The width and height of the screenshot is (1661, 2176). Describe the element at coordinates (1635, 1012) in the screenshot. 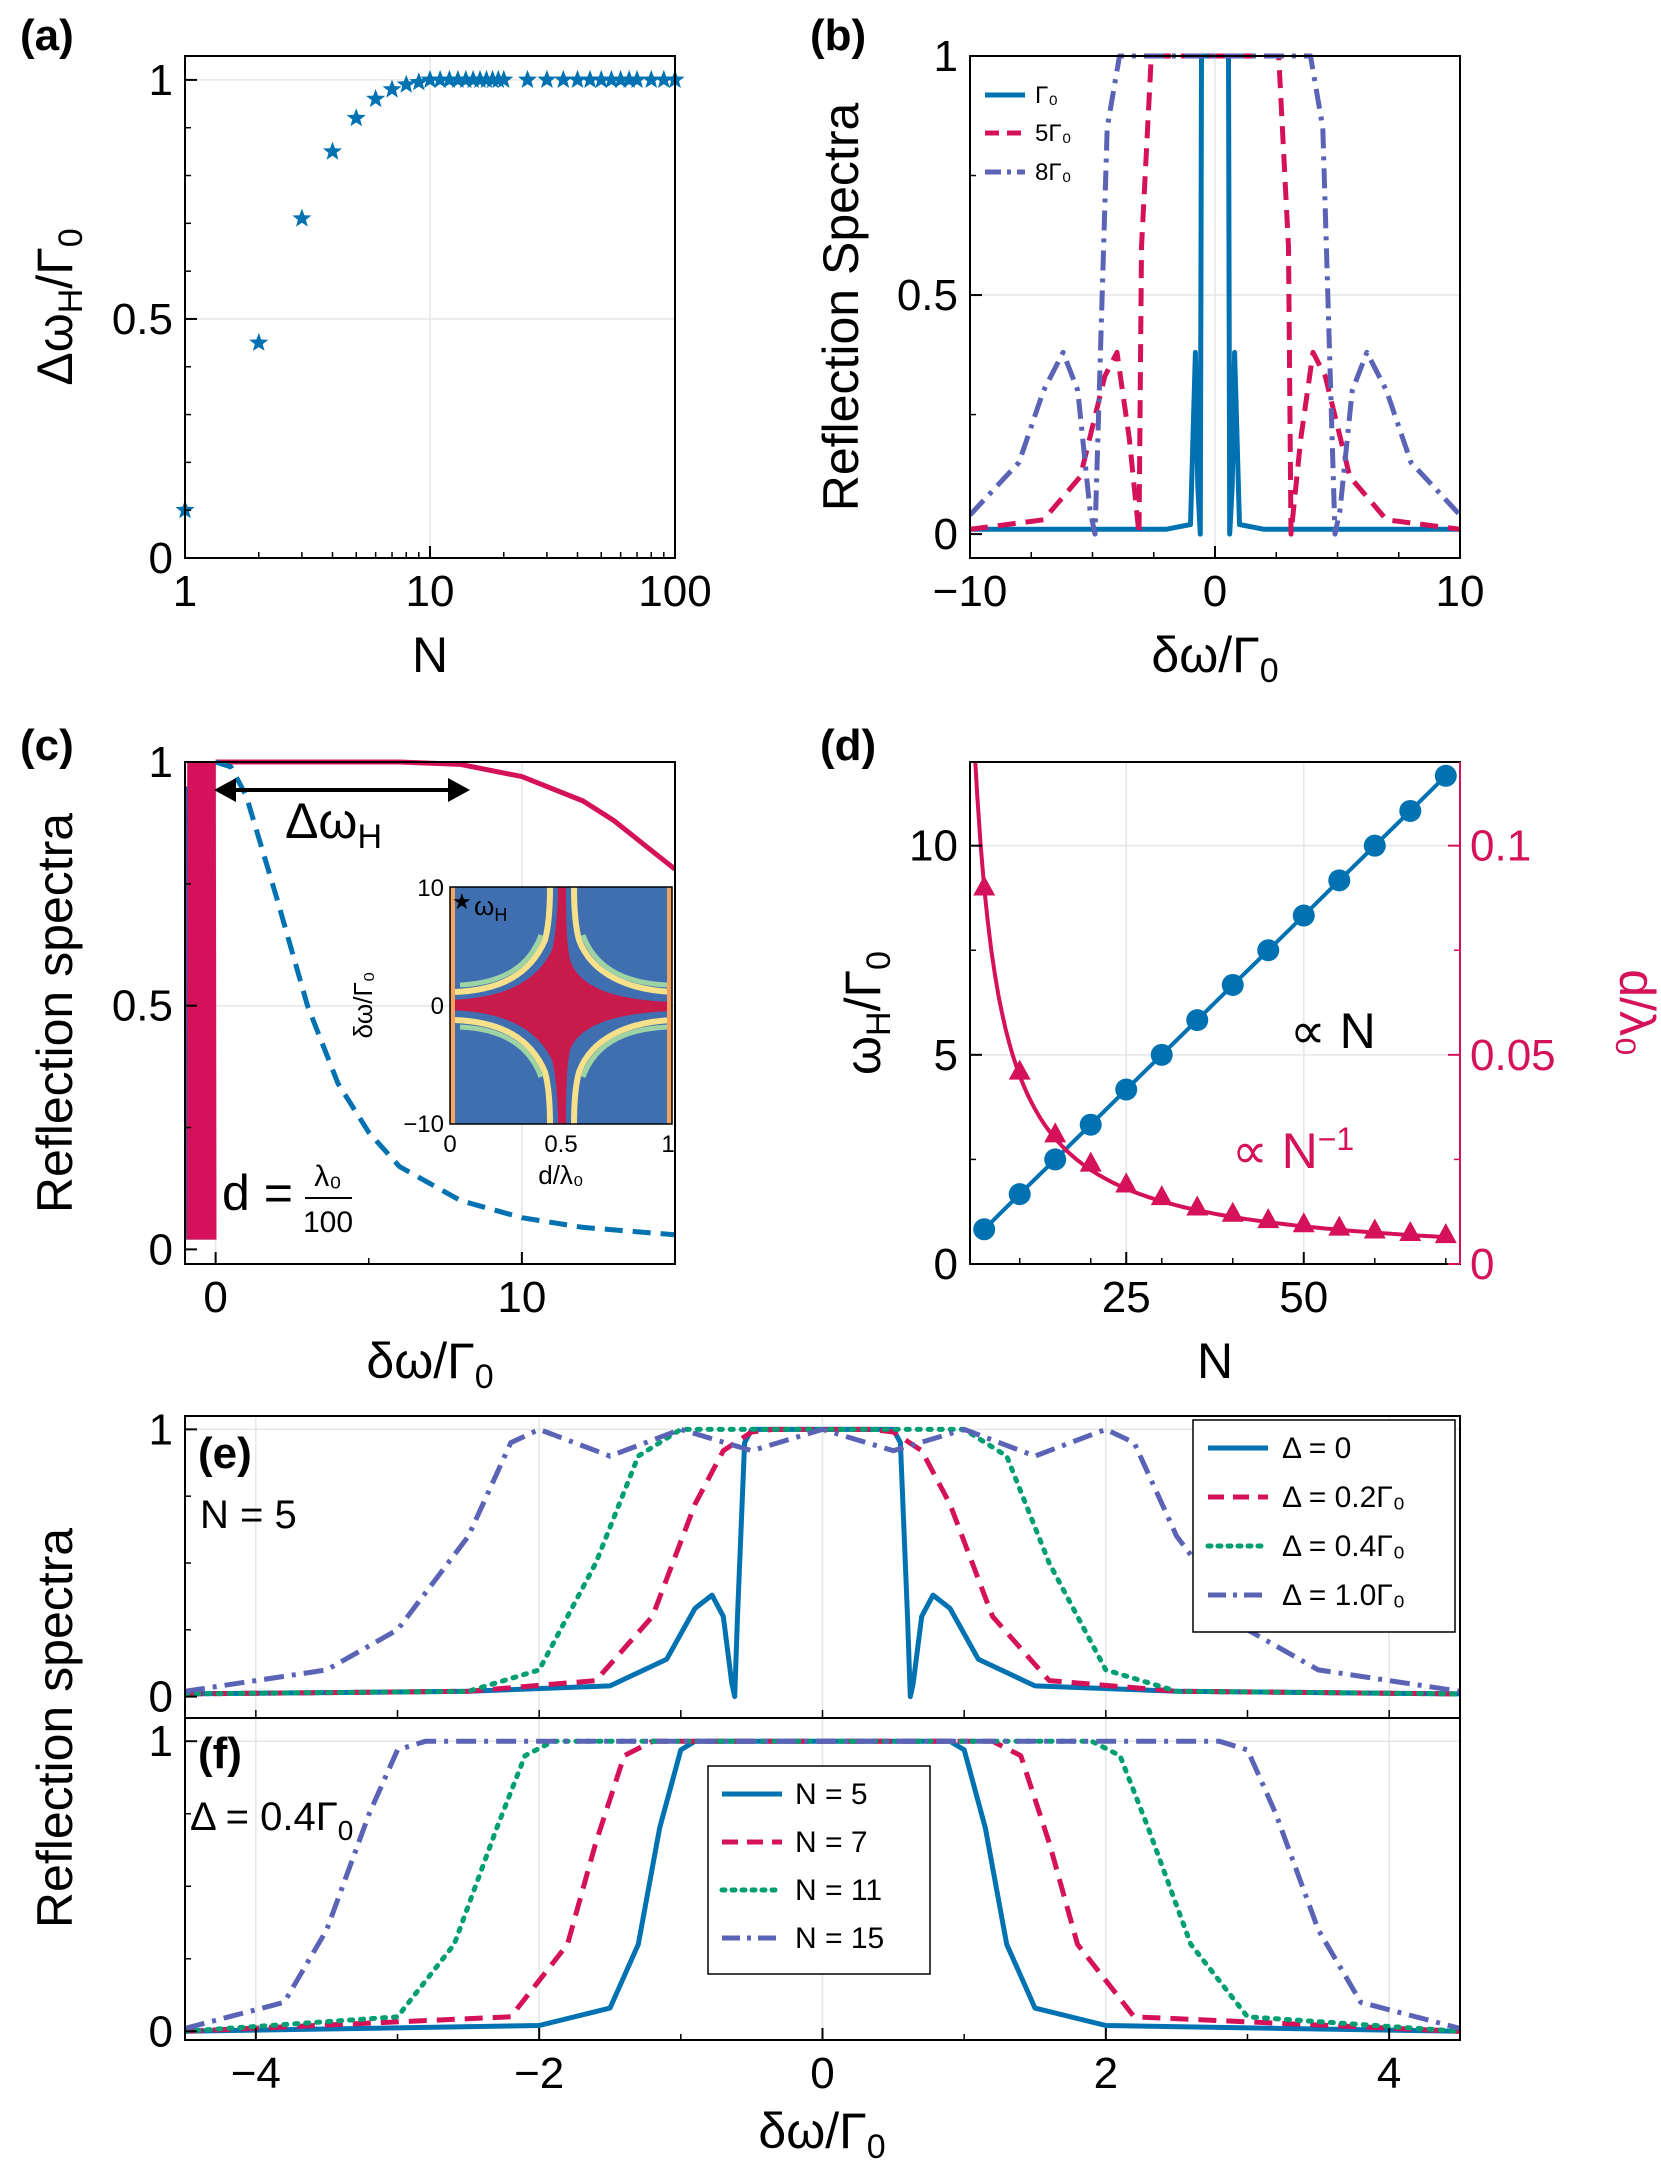

I see `panel-d-ylabel-right: d/λ₀` at that location.